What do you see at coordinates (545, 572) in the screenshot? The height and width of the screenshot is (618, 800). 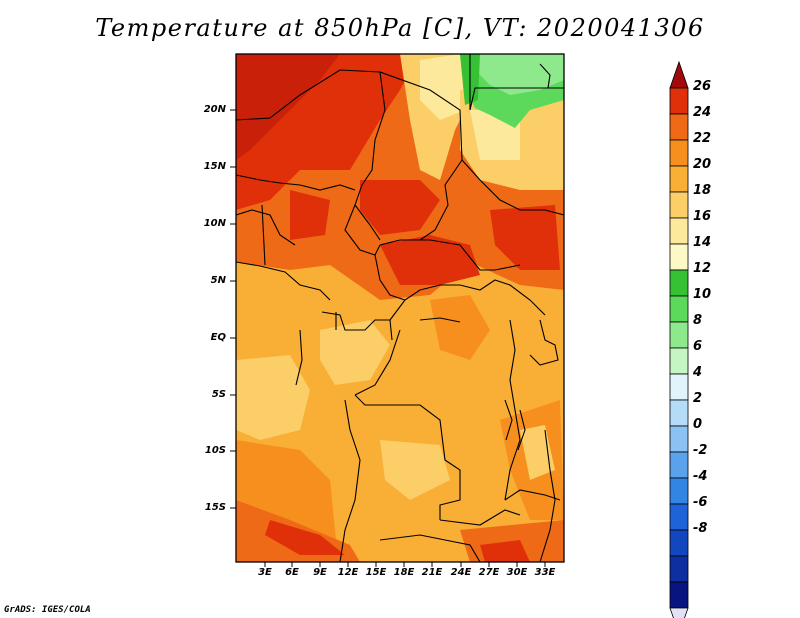 I see `lon-label: 33E` at bounding box center [545, 572].